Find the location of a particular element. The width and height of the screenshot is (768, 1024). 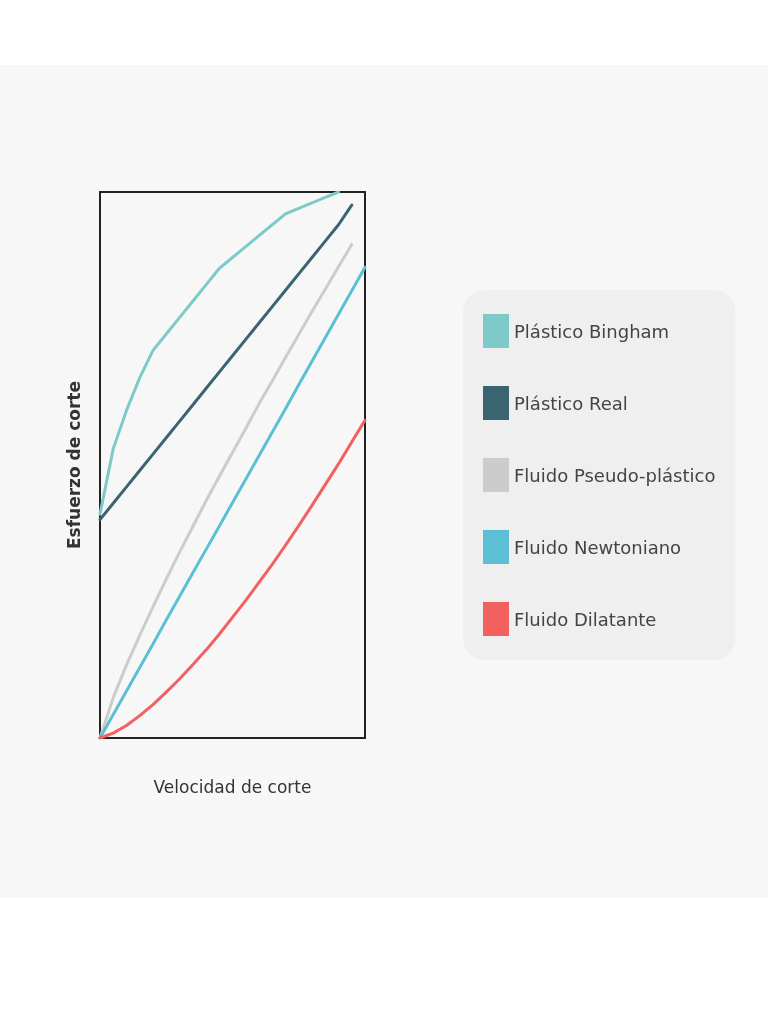

x-axis-title: Velocidad de corte is located at coordinates (232, 786).